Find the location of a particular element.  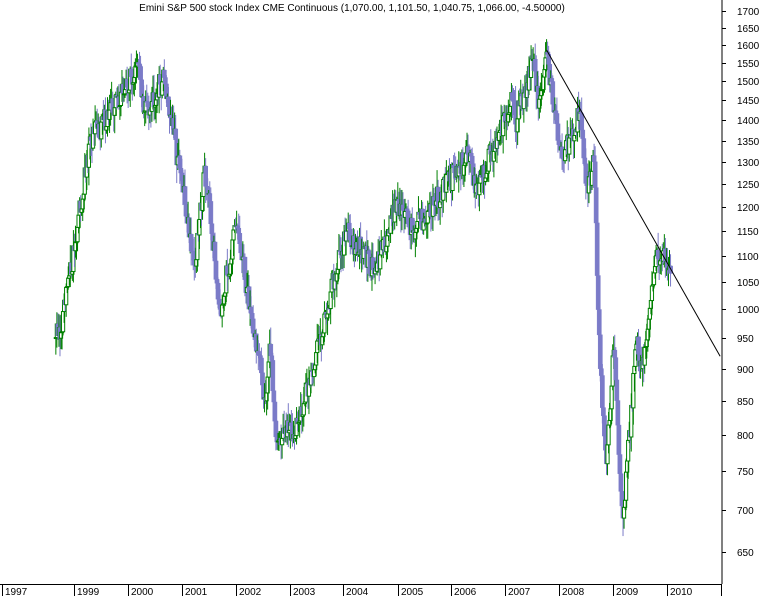

y-tick-label: 1200 is located at coordinates (748, 208).